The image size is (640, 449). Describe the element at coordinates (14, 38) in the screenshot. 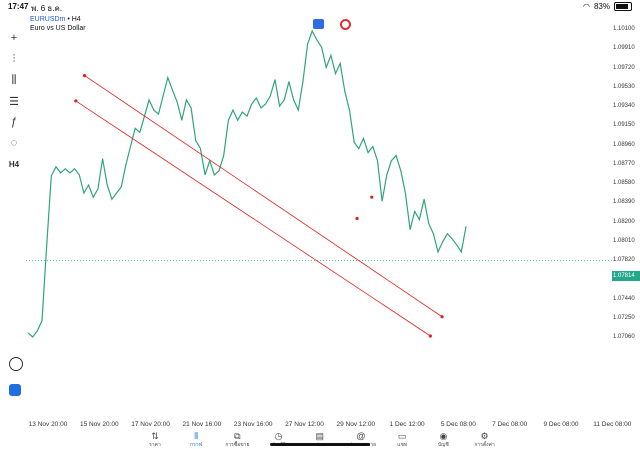

I see `crosshair-icon: +` at that location.